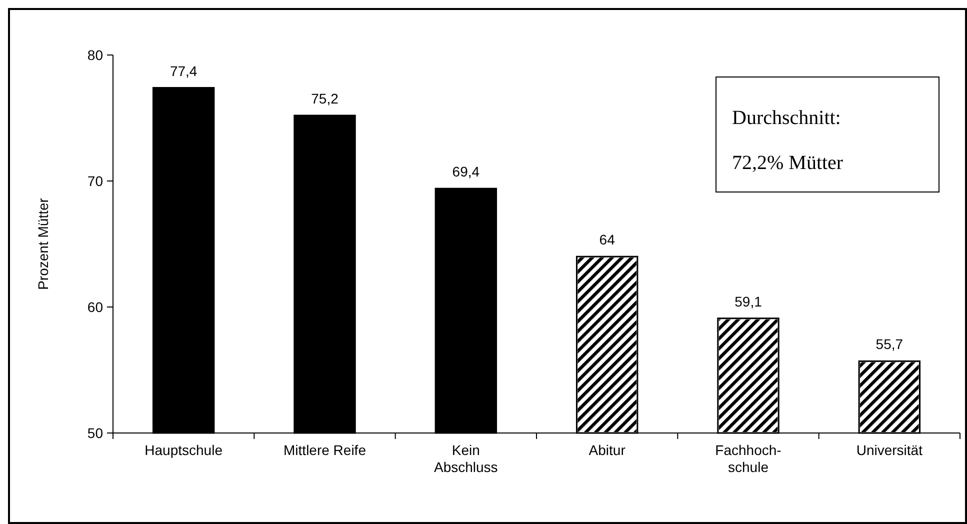  What do you see at coordinates (607, 450) in the screenshot?
I see `x-tick-label: Abitur` at bounding box center [607, 450].